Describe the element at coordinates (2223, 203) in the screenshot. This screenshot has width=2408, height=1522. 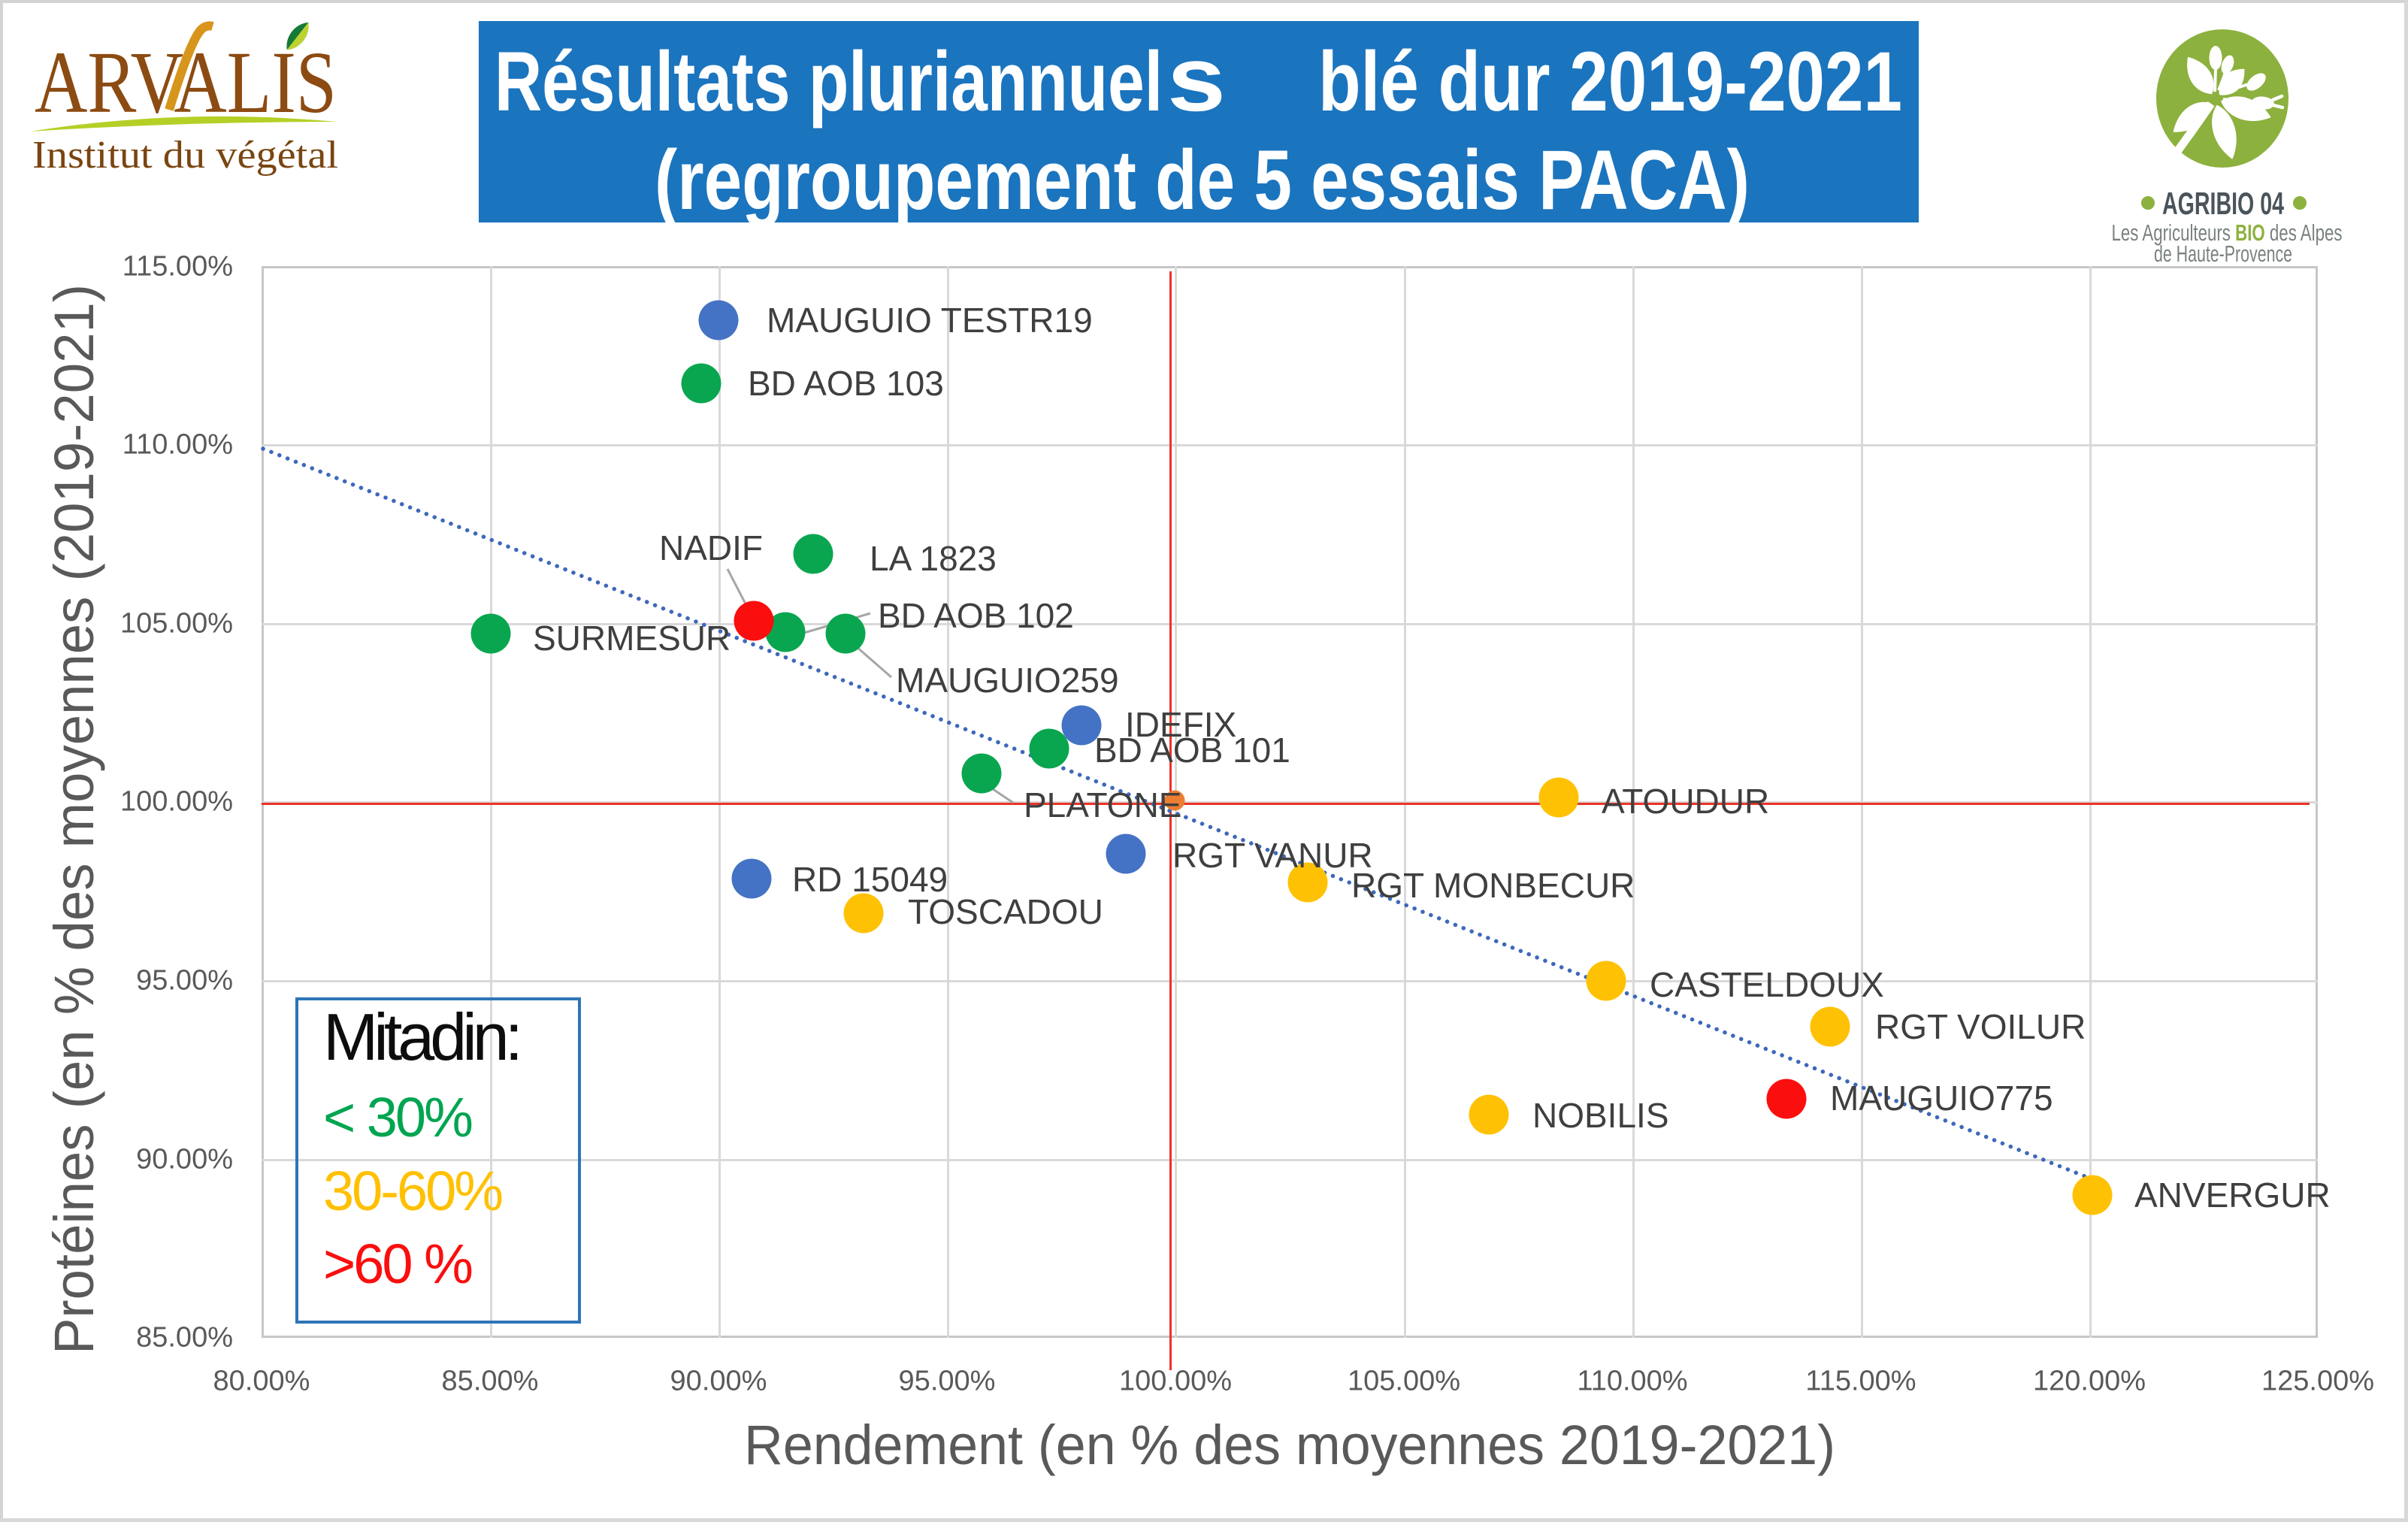
I see `svg-text: AGRIBIO 04` at that location.